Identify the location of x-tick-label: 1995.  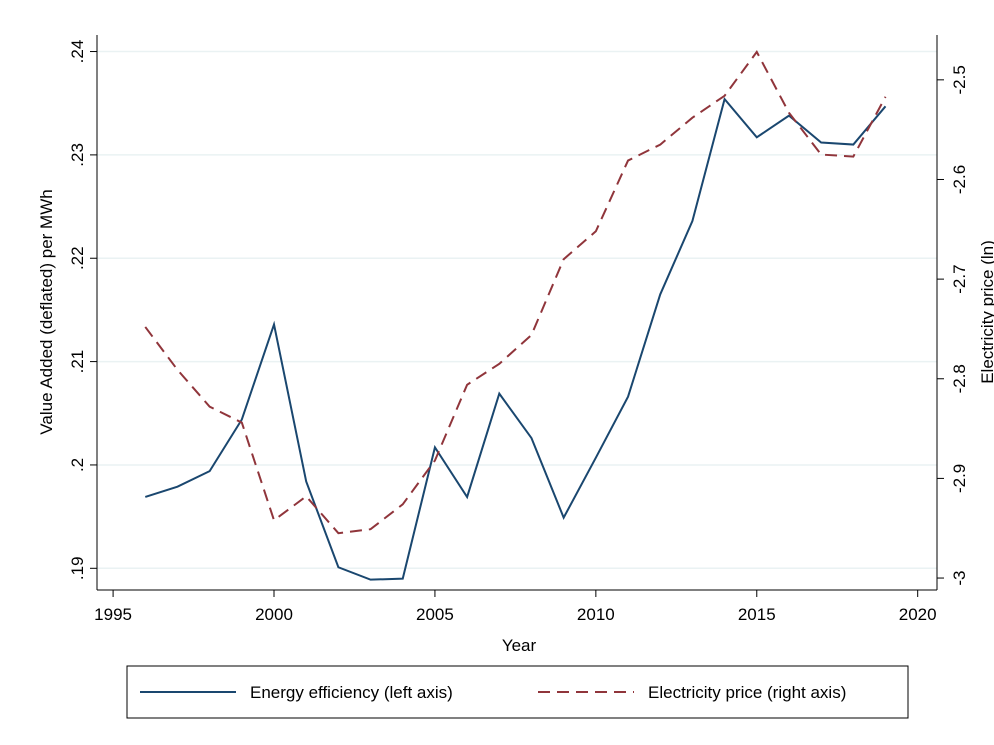
(113, 614).